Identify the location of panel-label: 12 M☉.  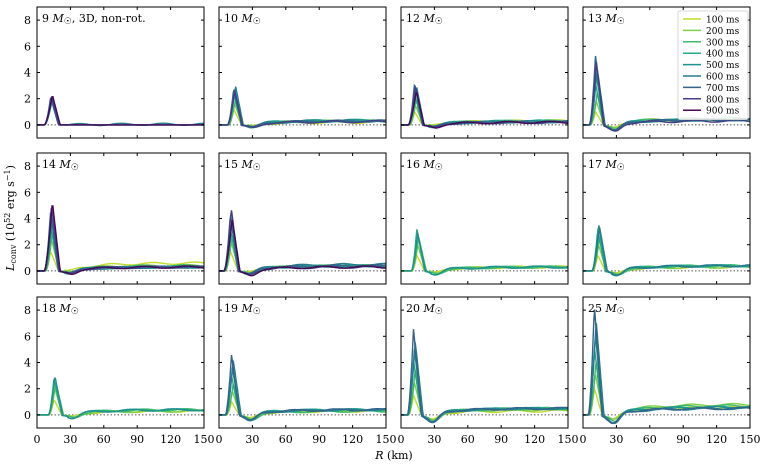
(424, 19).